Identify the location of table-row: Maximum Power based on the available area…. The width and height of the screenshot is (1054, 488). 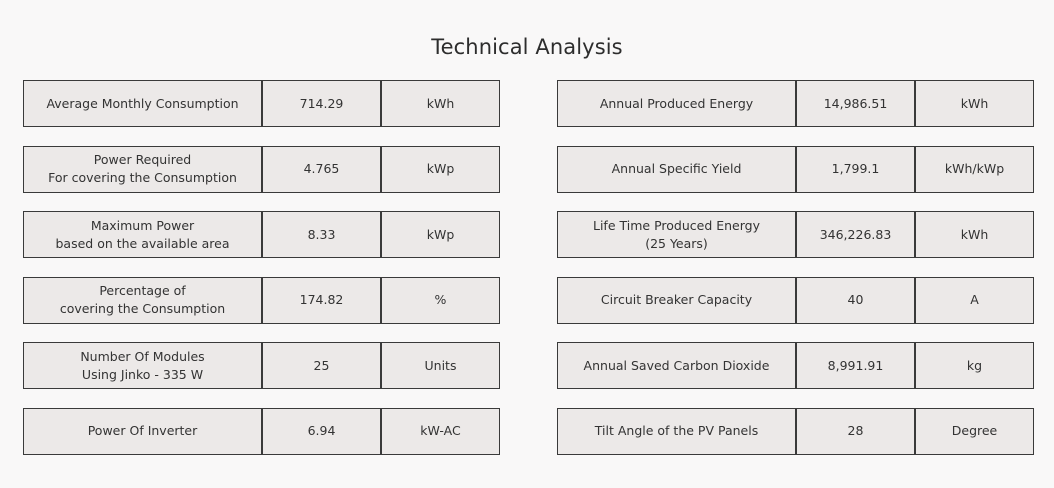
(261, 235).